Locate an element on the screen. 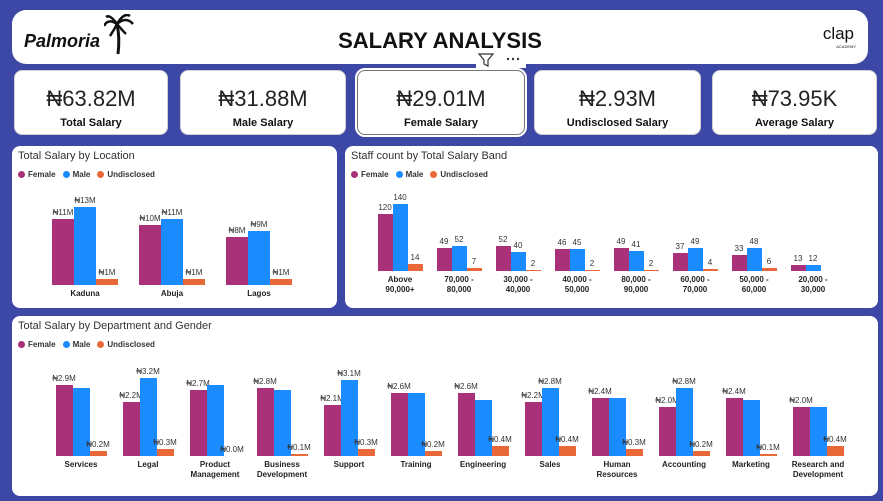  header: Palmoria SALARY ANALYSIS clap ACADEMY is located at coordinates (440, 37).